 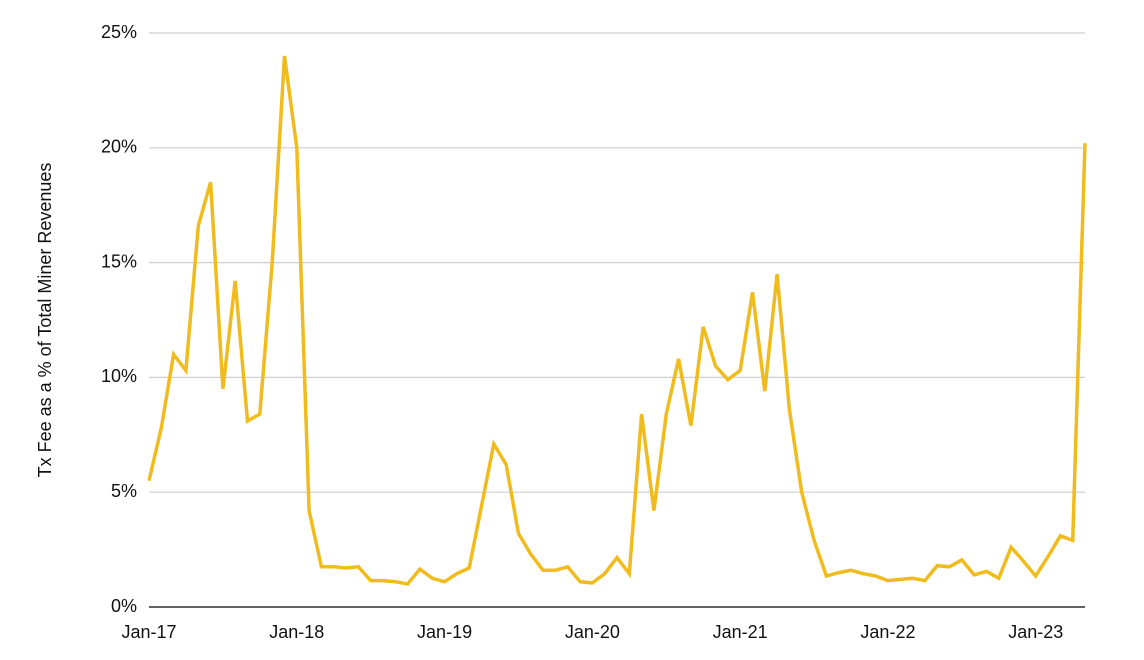 I want to click on x-tick-label: Jan-21, so click(x=740, y=632).